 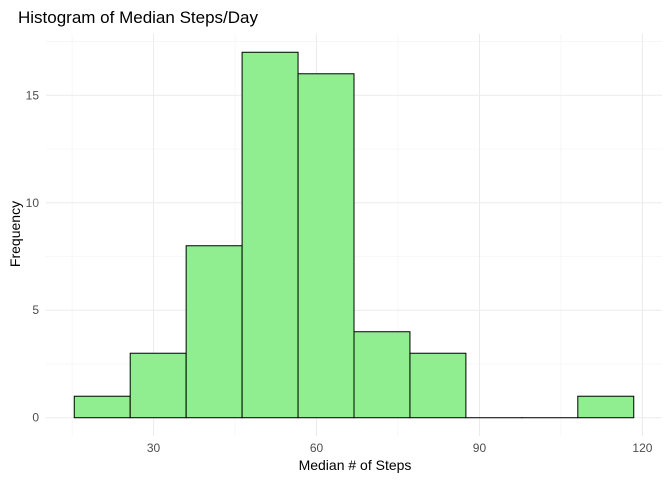 What do you see at coordinates (35, 310) in the screenshot?
I see `y-tick-label: 5` at bounding box center [35, 310].